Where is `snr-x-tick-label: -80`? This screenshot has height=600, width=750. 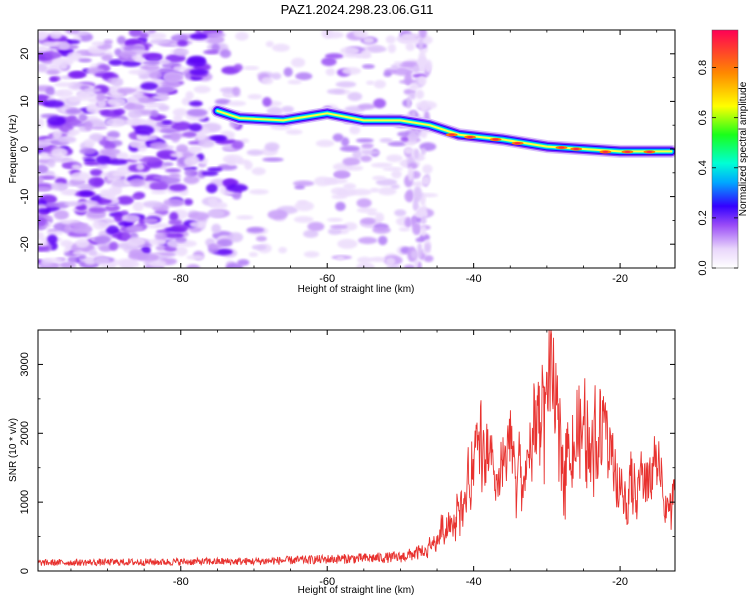
snr-x-tick-label: -80 is located at coordinates (181, 582).